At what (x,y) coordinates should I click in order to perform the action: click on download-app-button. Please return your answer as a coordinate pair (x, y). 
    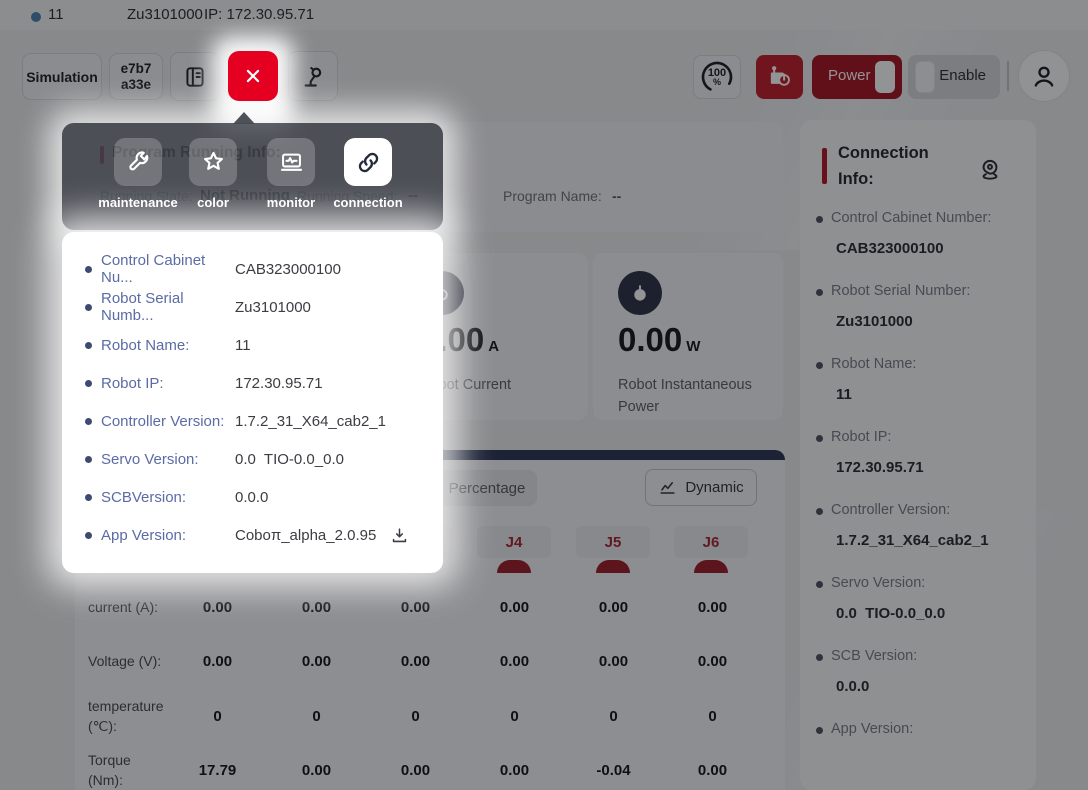
    Looking at the image, I should click on (399, 535).